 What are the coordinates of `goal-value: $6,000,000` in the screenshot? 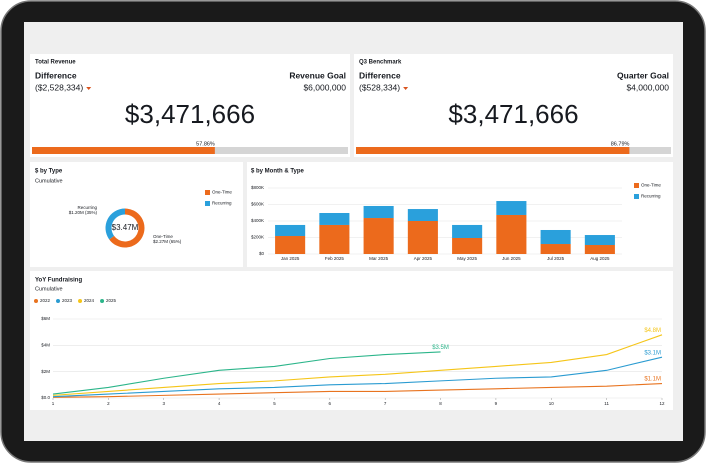 It's located at (324, 87).